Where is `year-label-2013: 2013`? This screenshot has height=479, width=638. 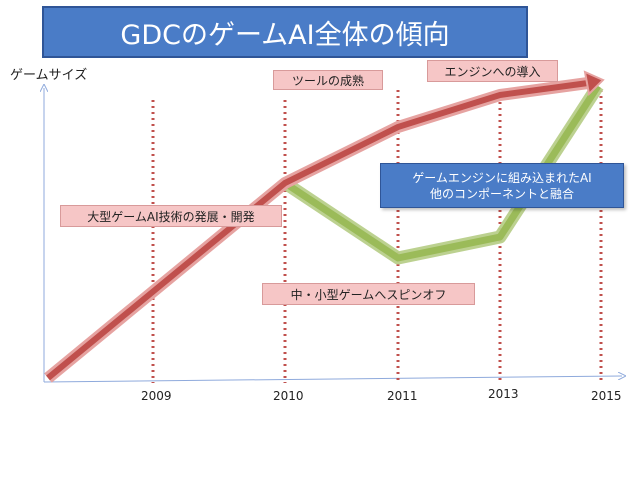 year-label-2013: 2013 is located at coordinates (503, 394).